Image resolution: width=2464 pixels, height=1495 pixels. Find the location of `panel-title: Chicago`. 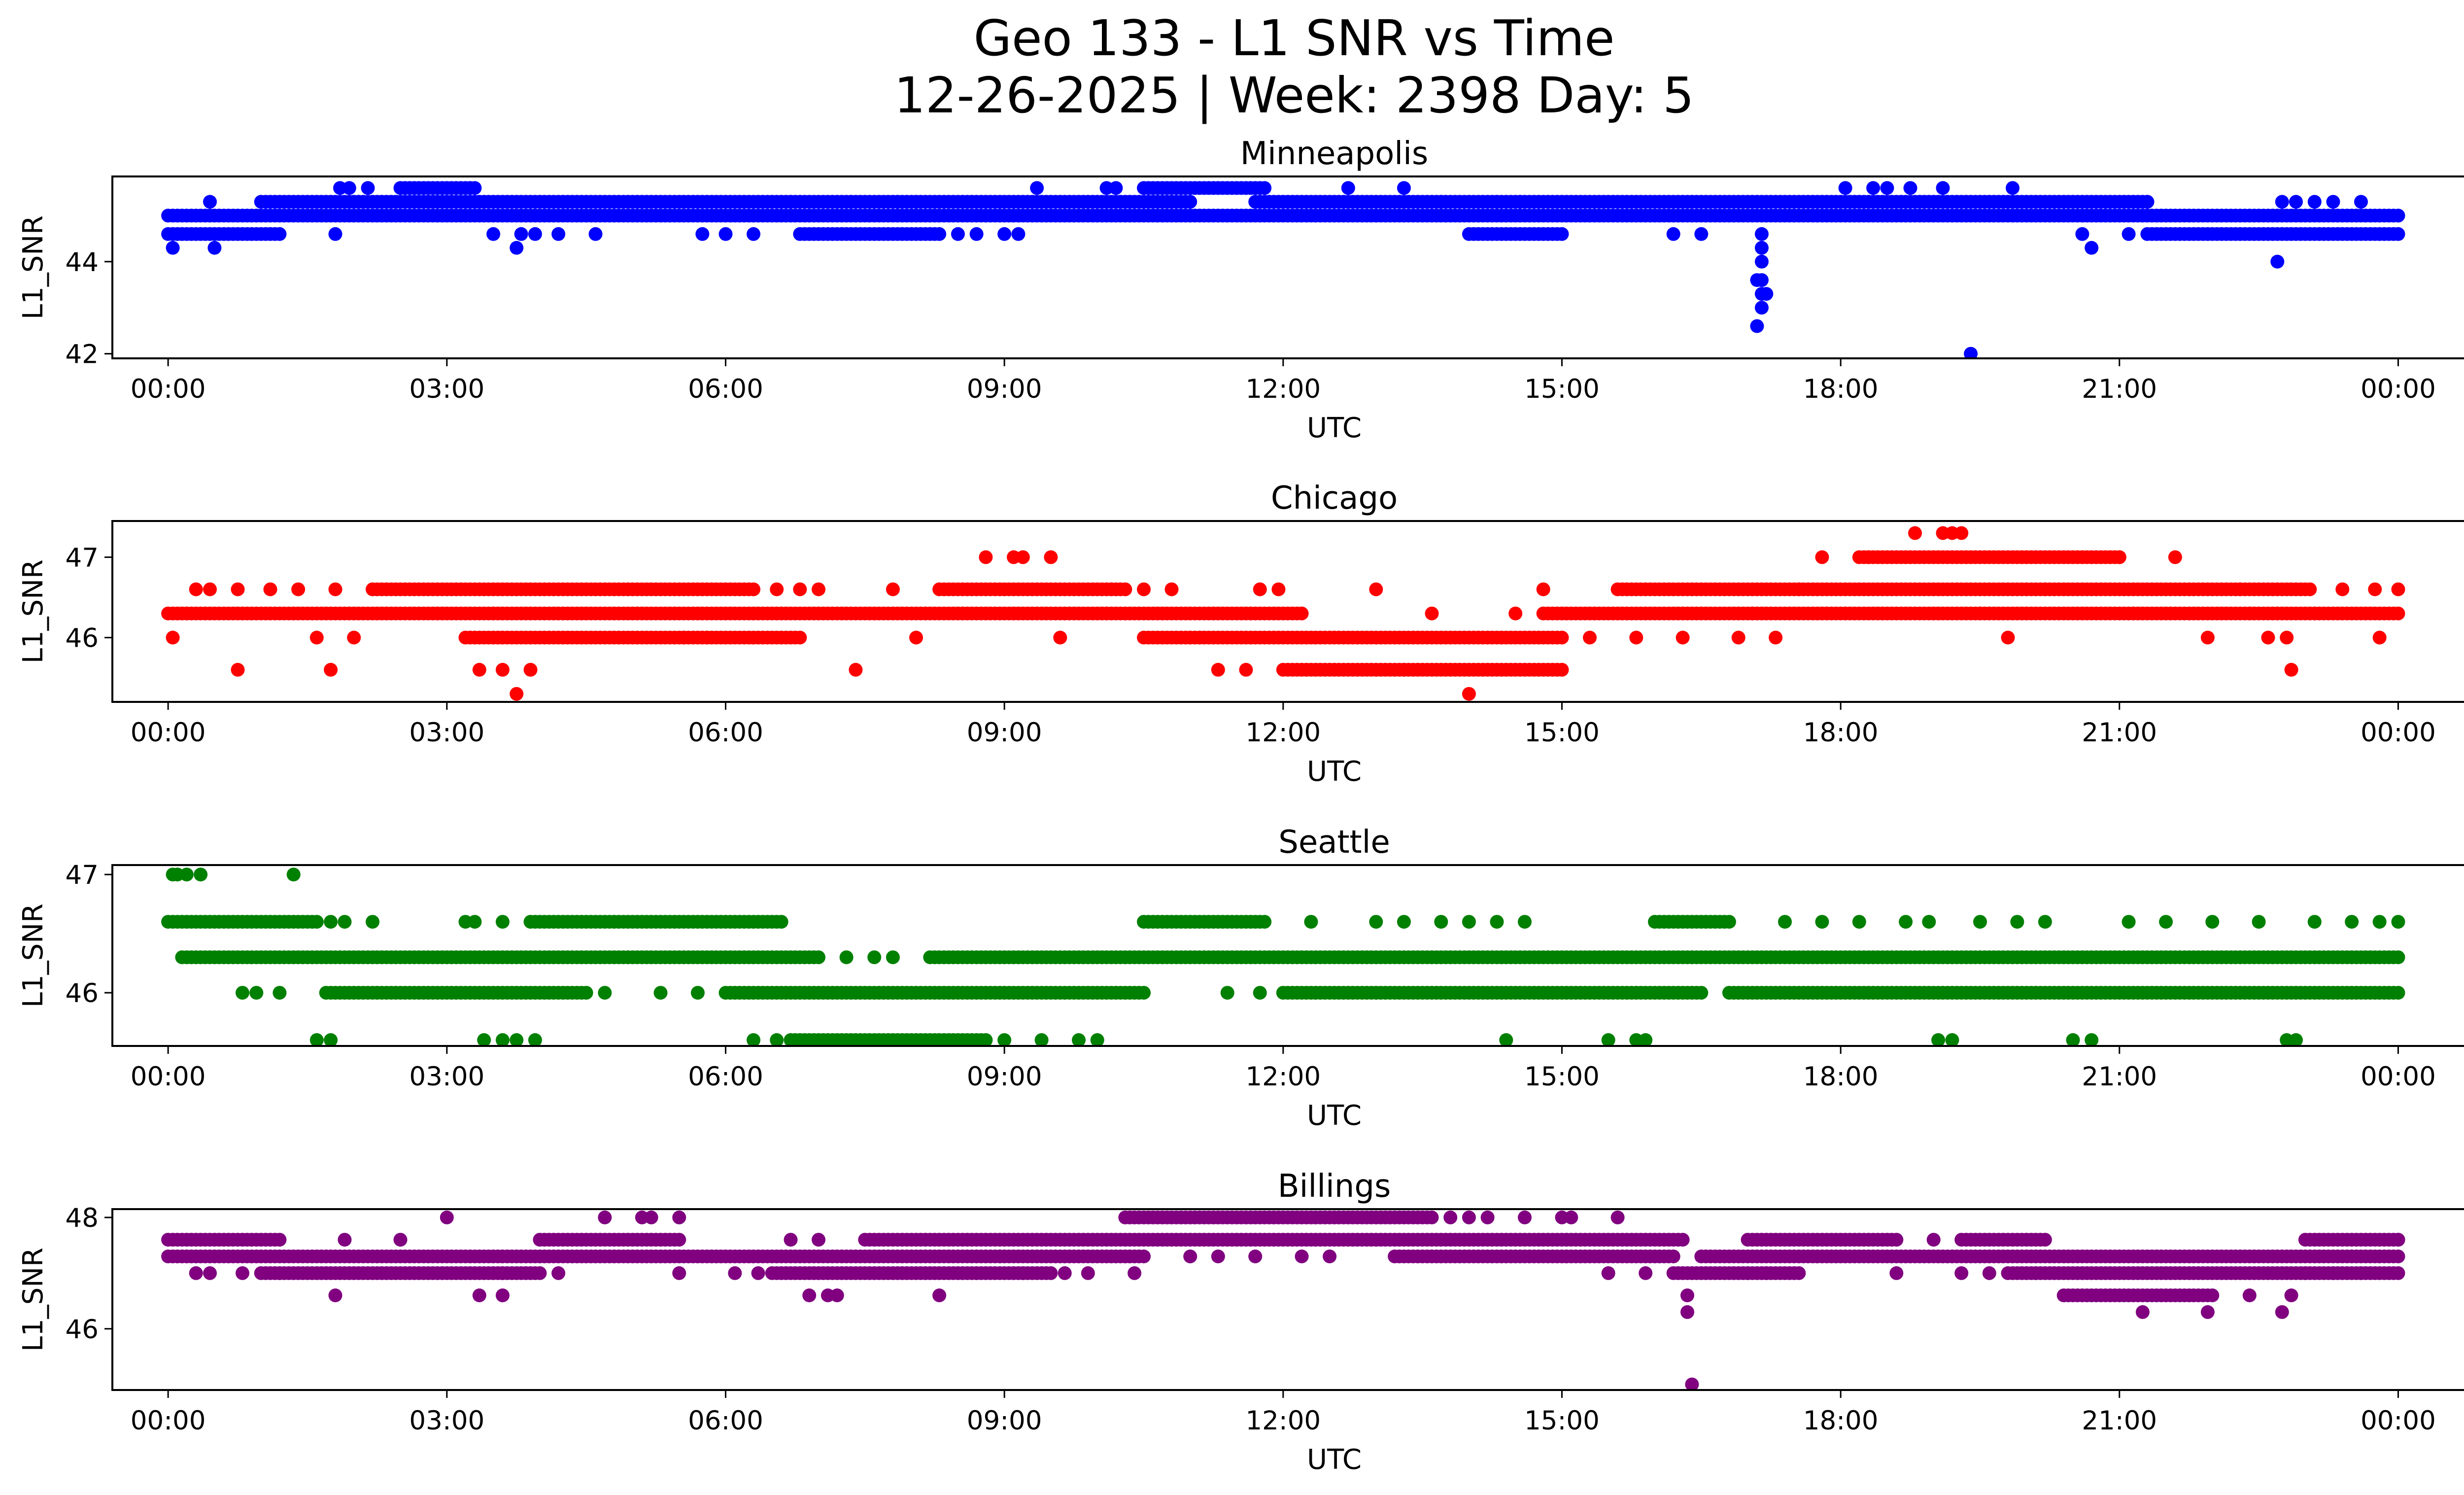

panel-title: Chicago is located at coordinates (1334, 498).